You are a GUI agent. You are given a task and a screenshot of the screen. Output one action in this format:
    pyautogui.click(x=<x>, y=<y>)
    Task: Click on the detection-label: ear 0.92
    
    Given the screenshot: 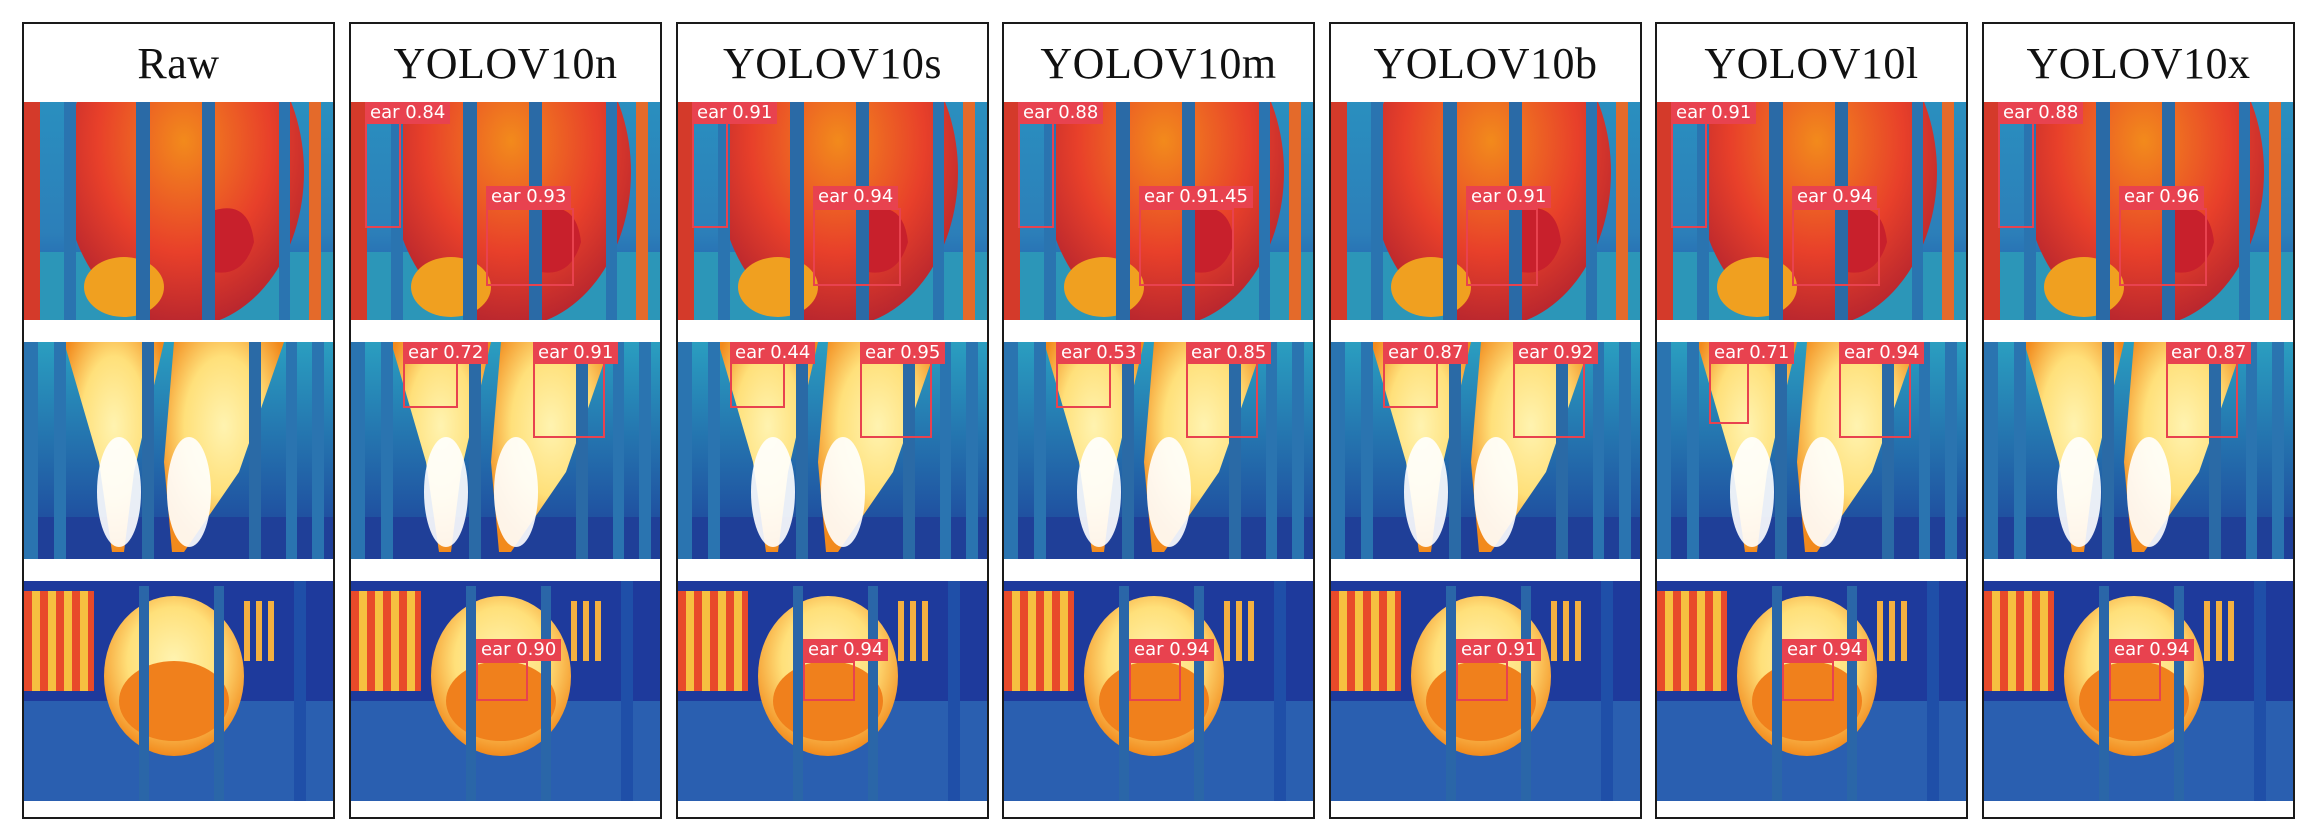 What is the action you would take?
    pyautogui.click(x=1556, y=353)
    